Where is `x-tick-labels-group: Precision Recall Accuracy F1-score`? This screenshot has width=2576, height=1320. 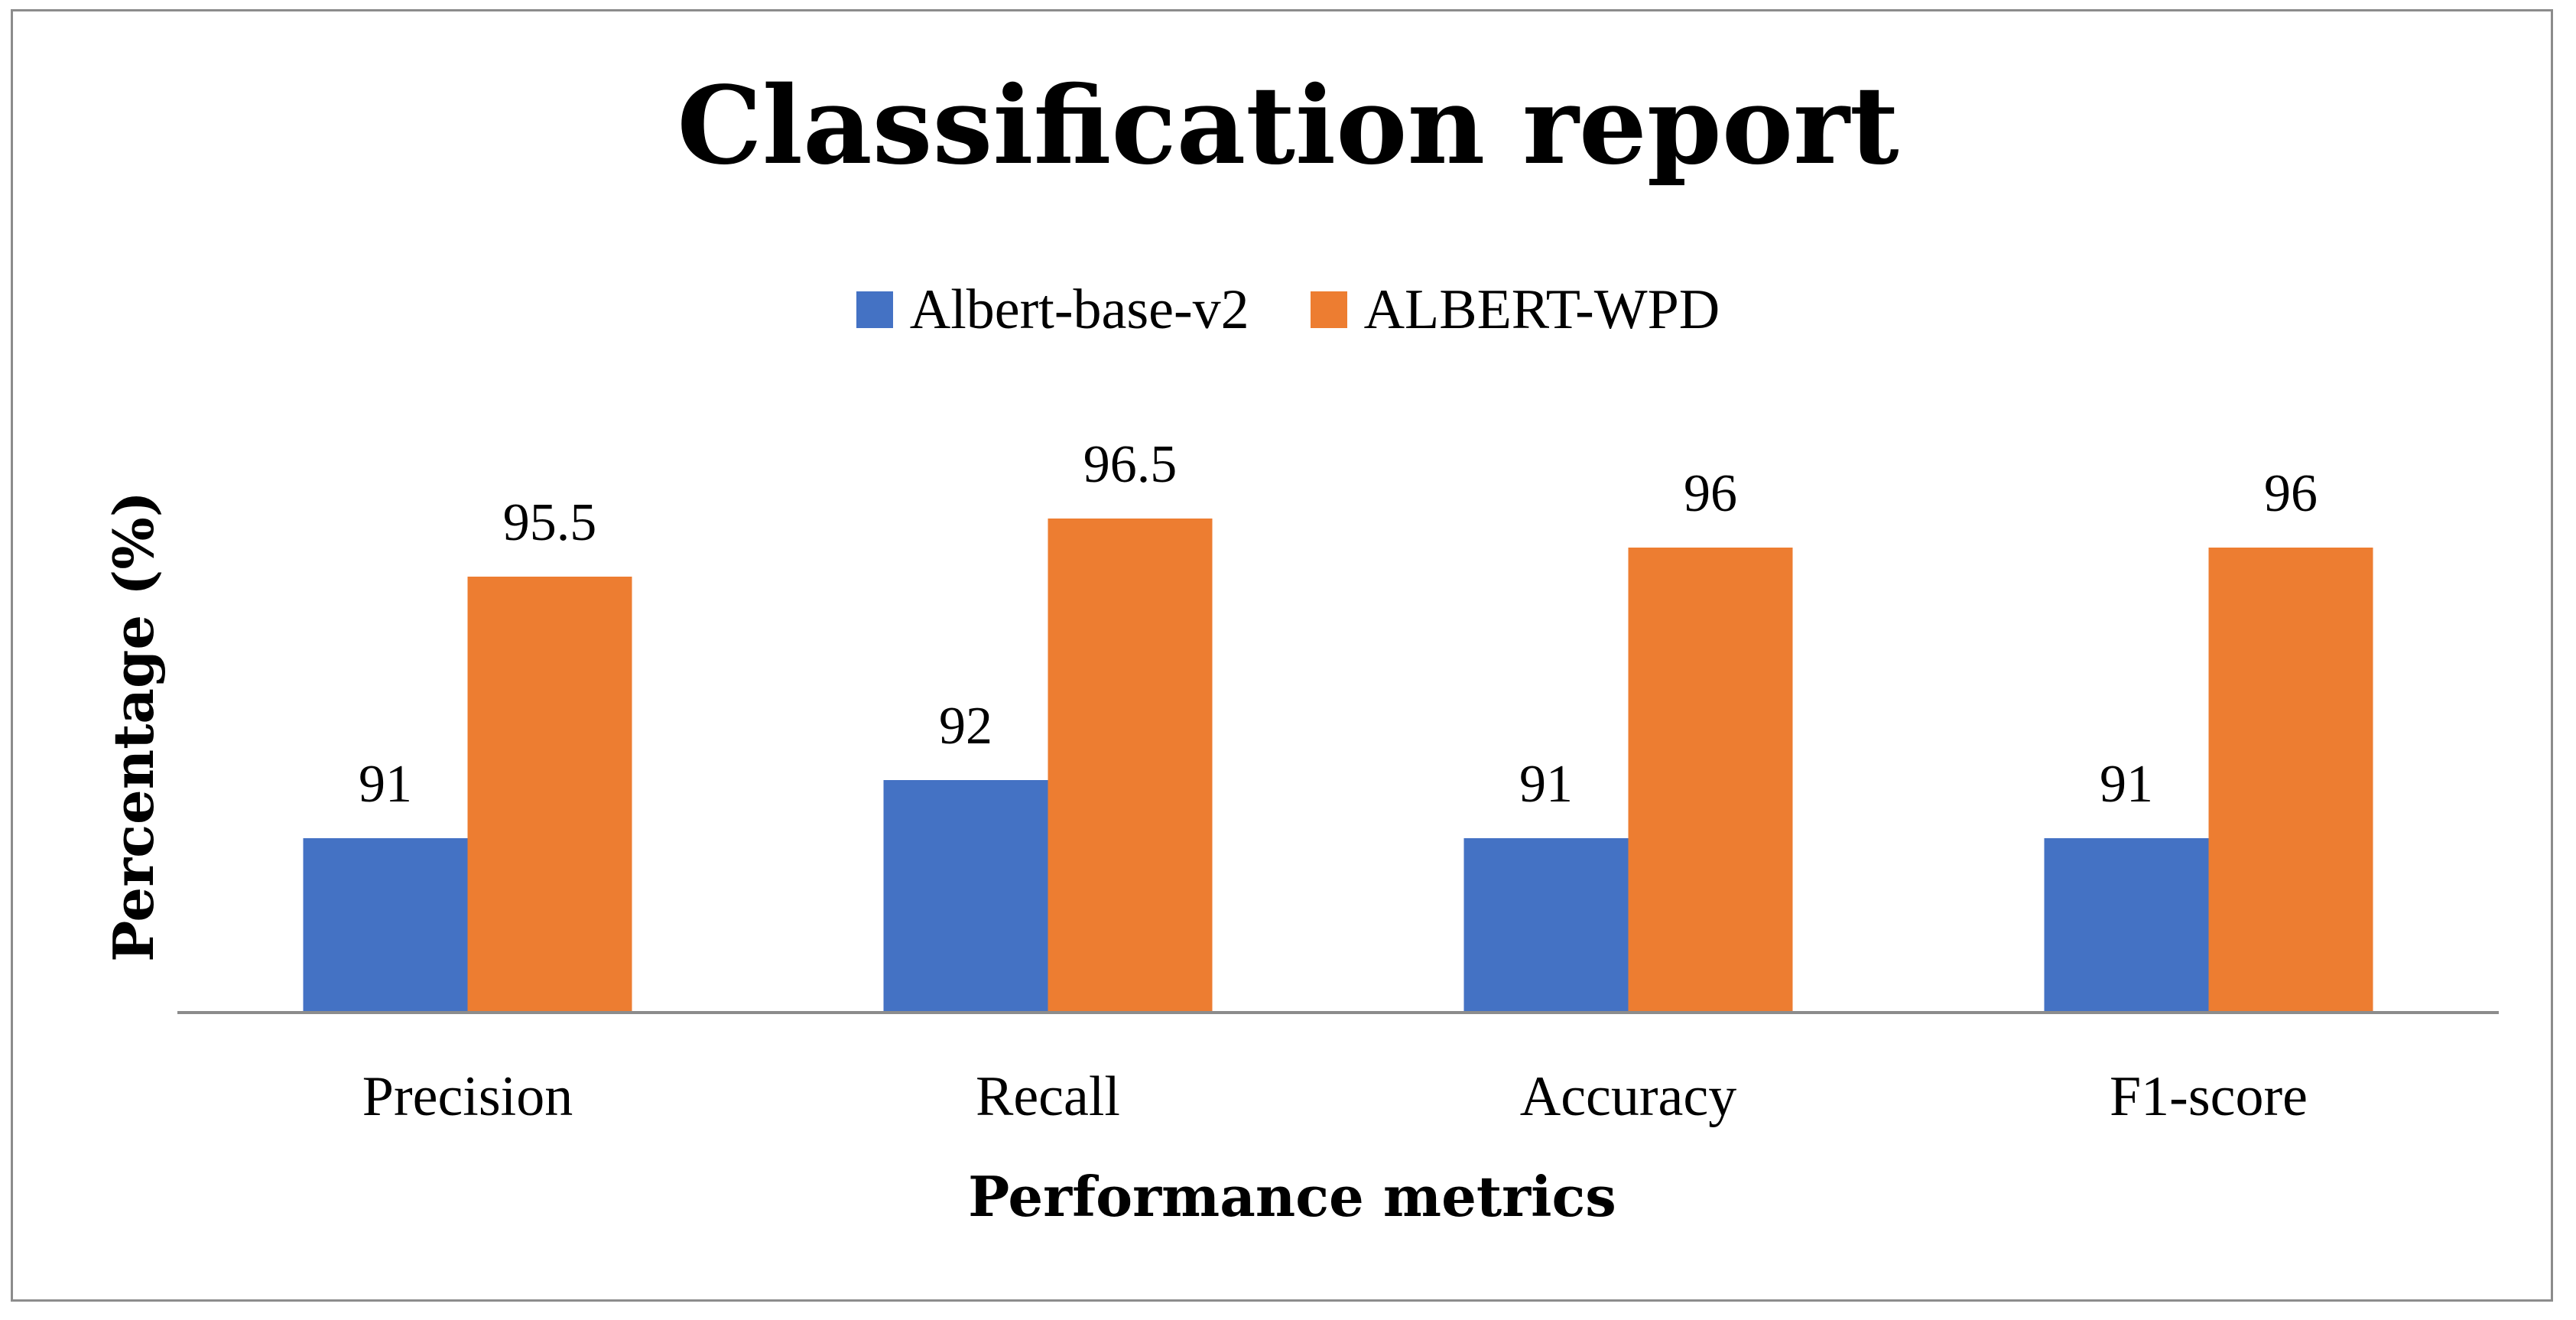 x-tick-labels-group: Precision Recall Accuracy F1-score is located at coordinates (1335, 1096).